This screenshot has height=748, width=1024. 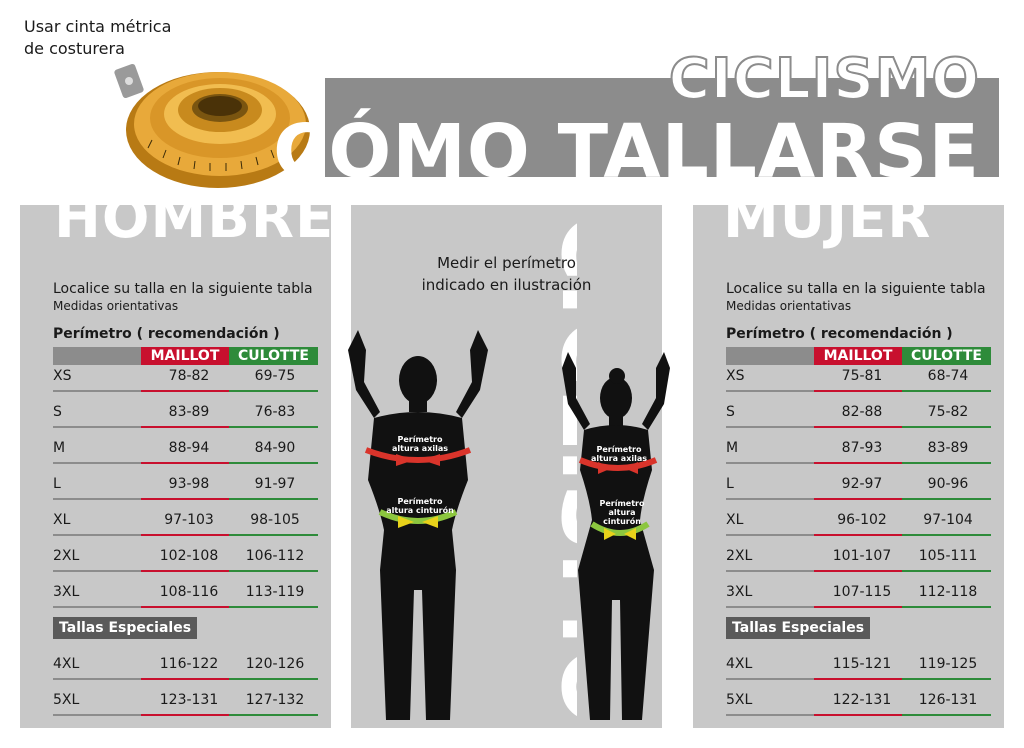 What do you see at coordinates (273, 356) in the screenshot?
I see `men-header-culotte: CULOTTE` at bounding box center [273, 356].